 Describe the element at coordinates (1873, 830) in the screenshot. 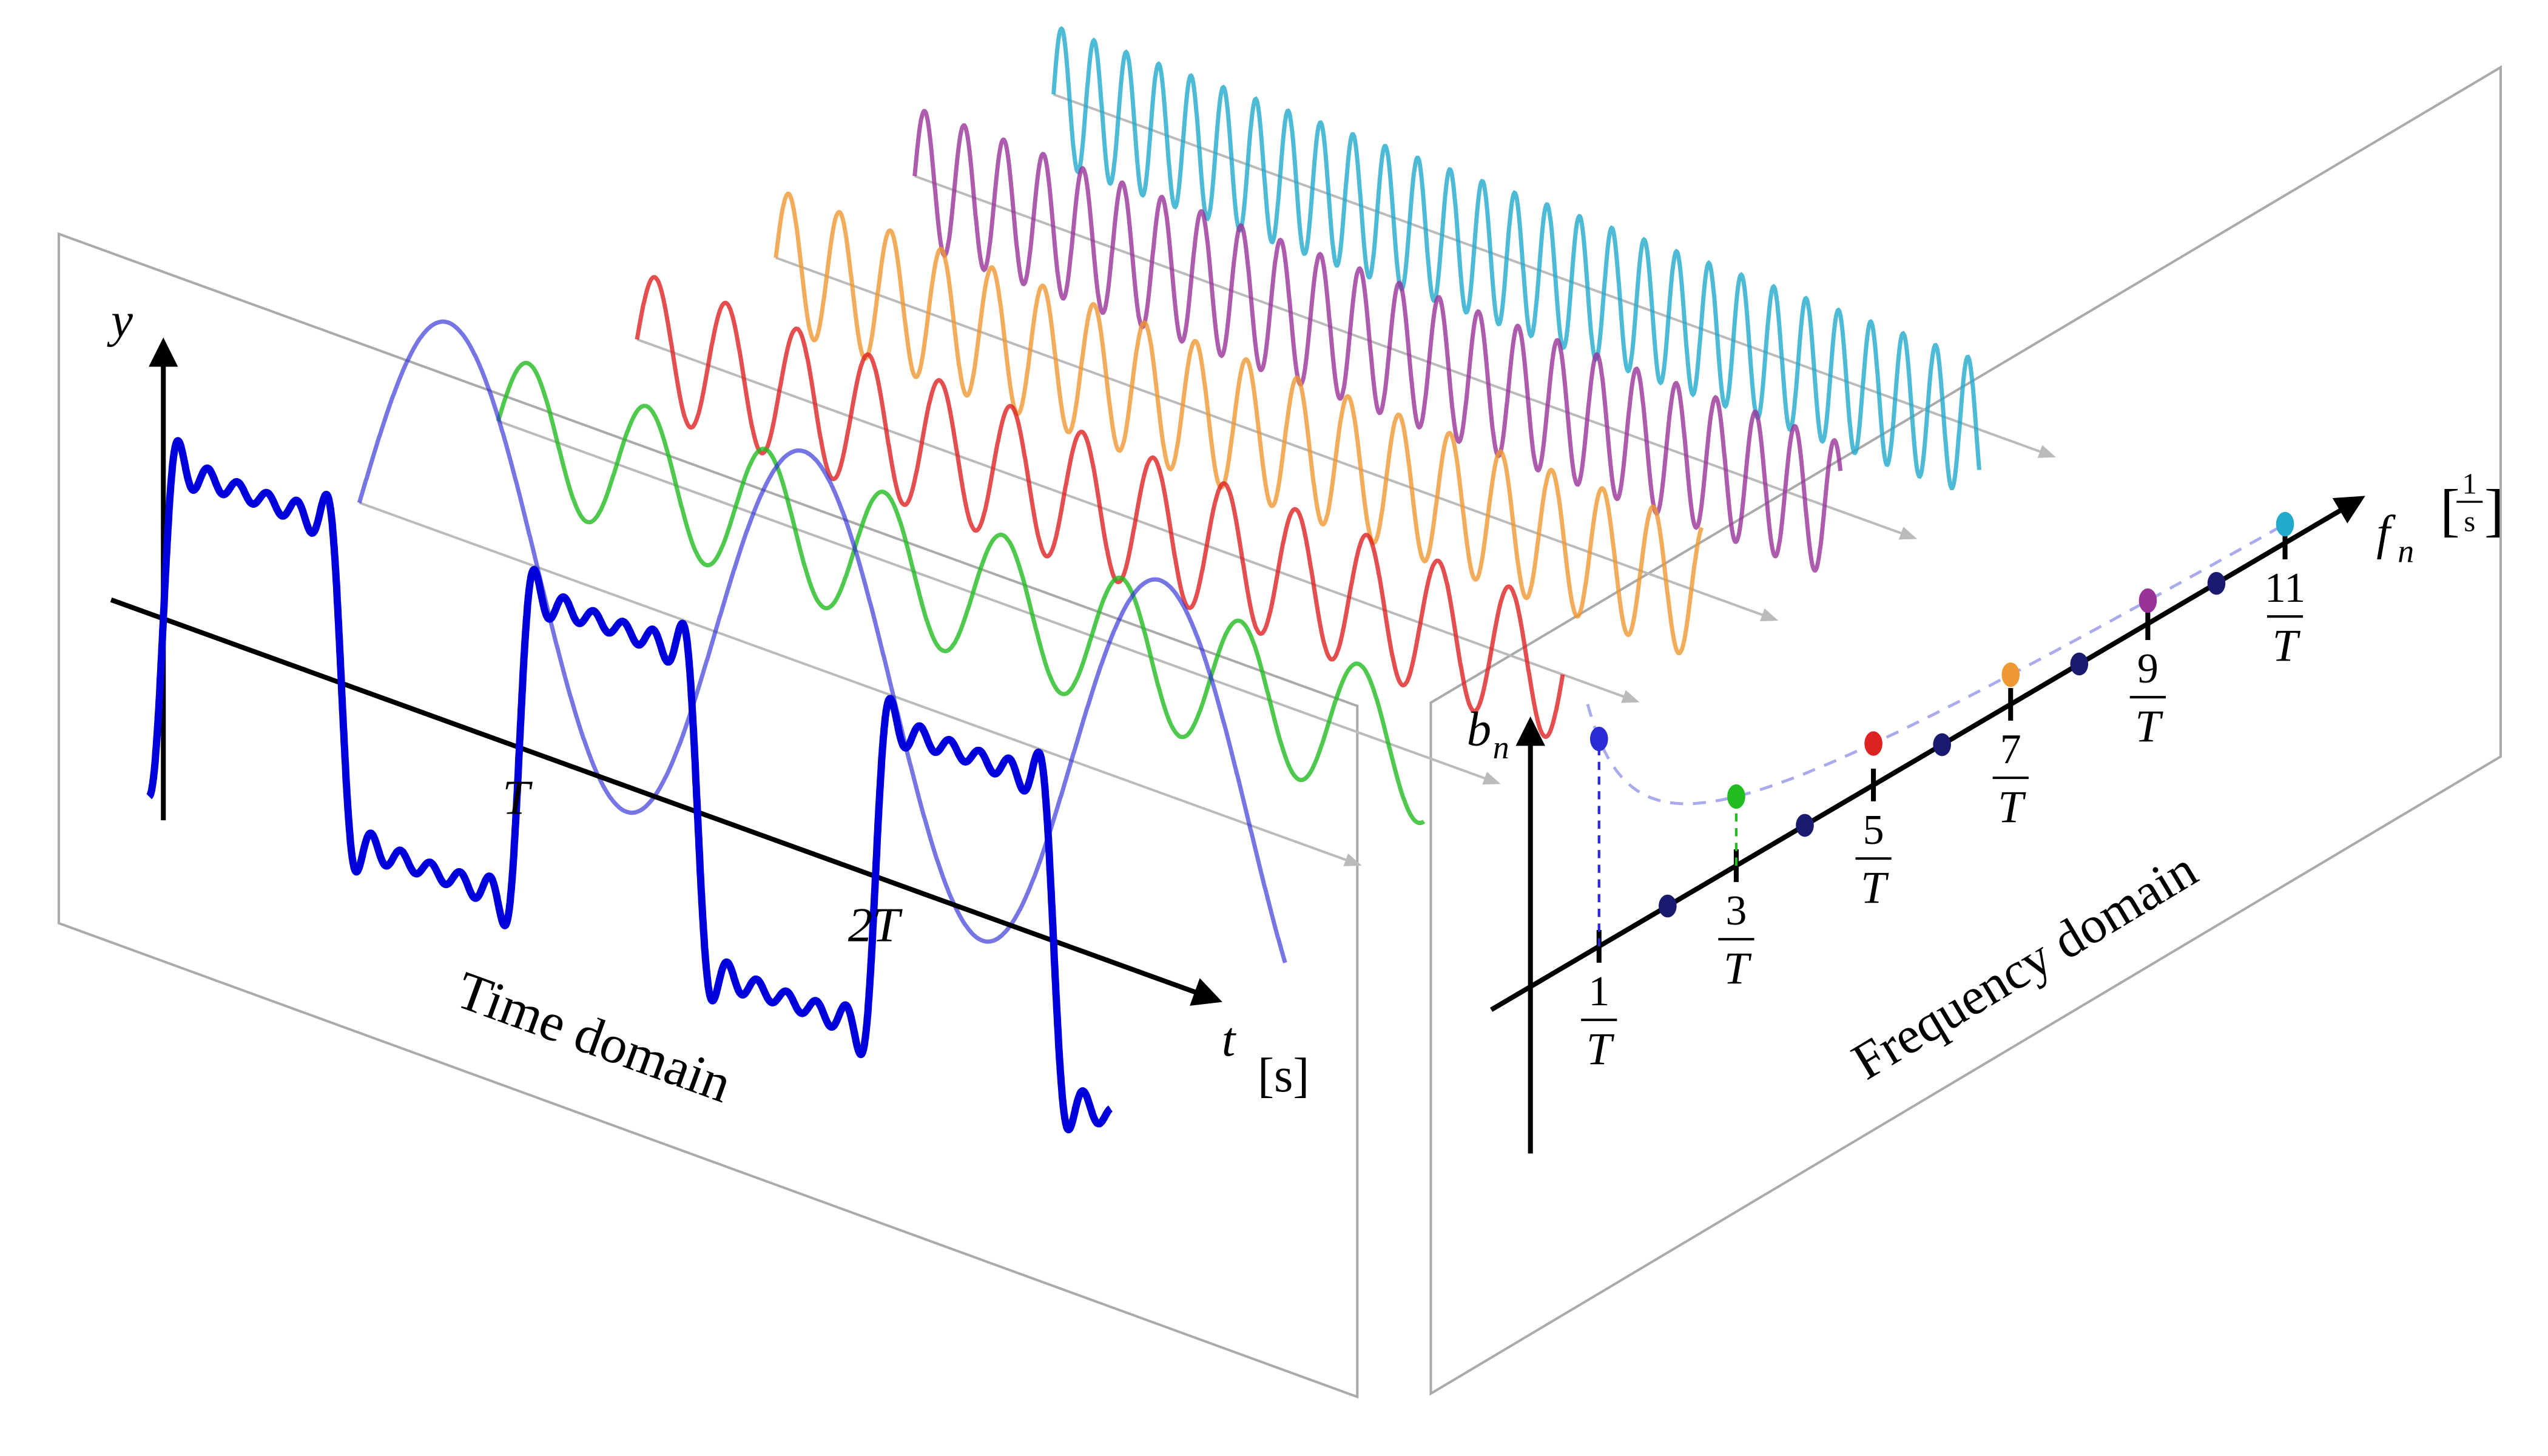

I see `tick-numerator: 5` at that location.